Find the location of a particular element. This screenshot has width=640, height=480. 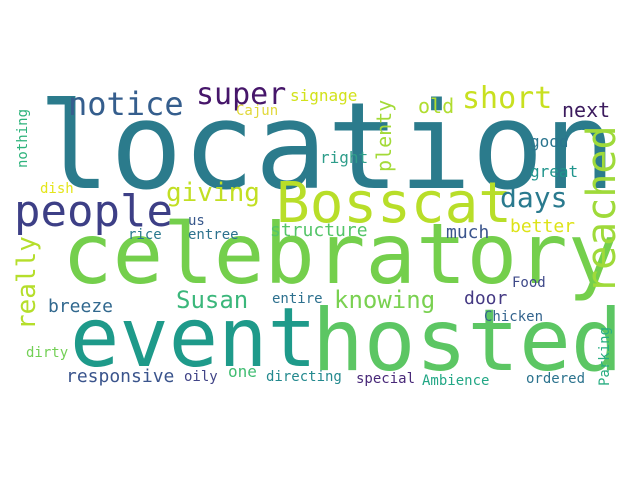

word-us: us is located at coordinates (196, 221).